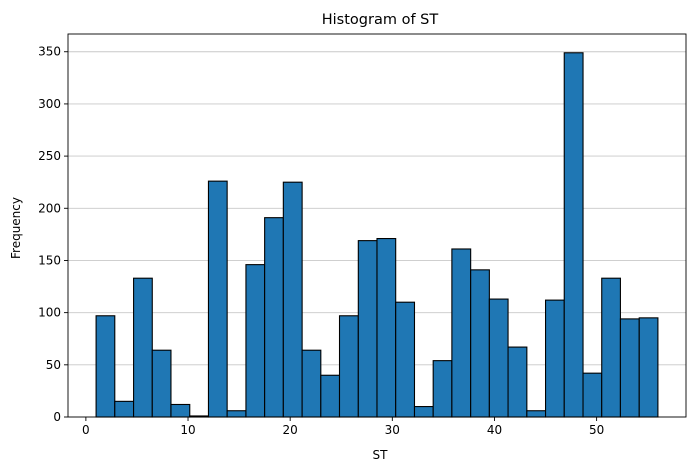 The width and height of the screenshot is (695, 470). What do you see at coordinates (494, 430) in the screenshot?
I see `x-tick-label: 40` at bounding box center [494, 430].